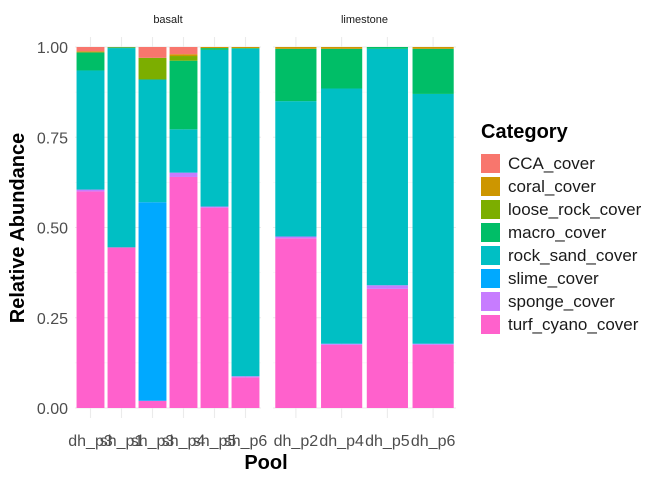 Image resolution: width=672 pixels, height=480 pixels. What do you see at coordinates (561, 186) in the screenshot?
I see `legend-item-coral_cover: coral_cover` at bounding box center [561, 186].